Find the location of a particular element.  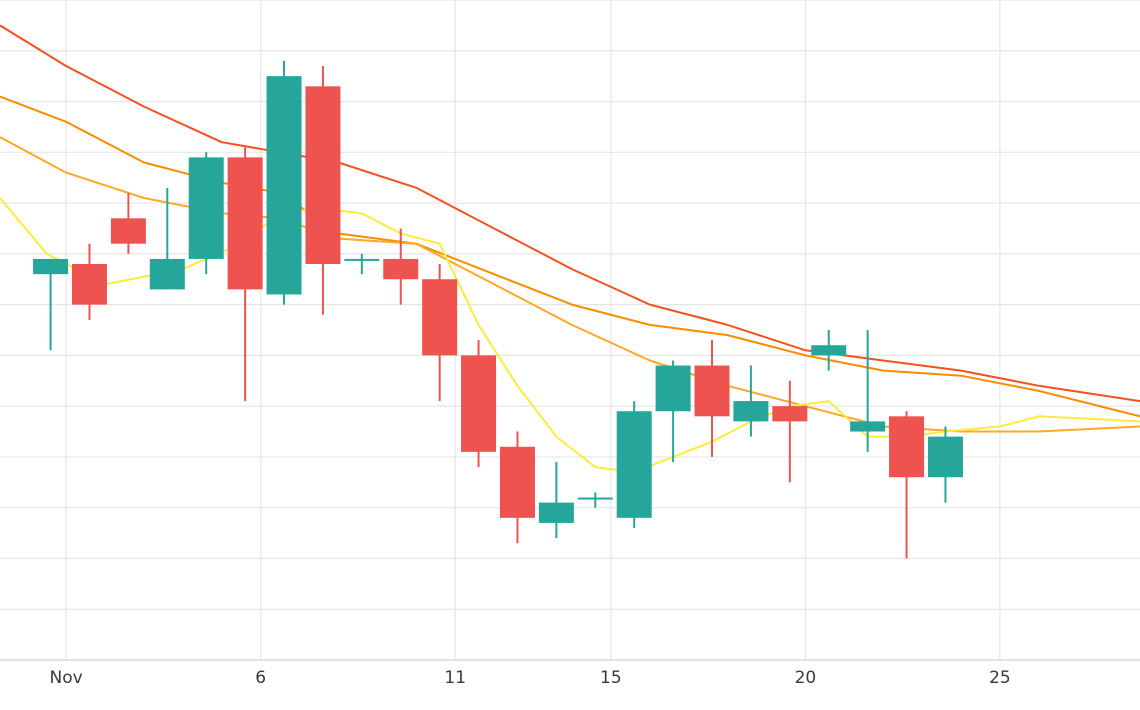

x-tick-label: 20 is located at coordinates (806, 678).